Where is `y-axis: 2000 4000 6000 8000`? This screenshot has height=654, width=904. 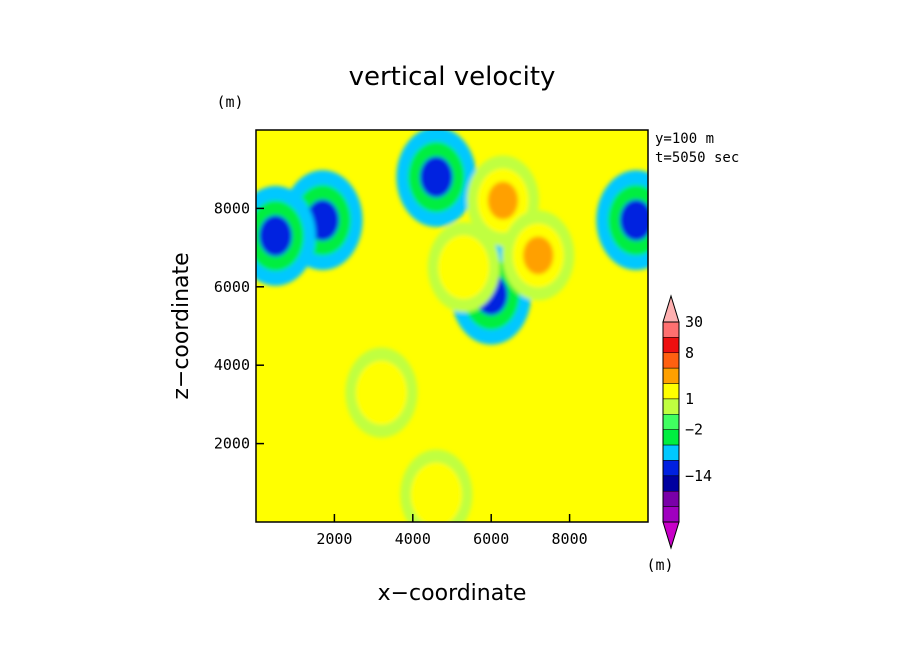
y-axis: 2000 4000 6000 8000 is located at coordinates (239, 326).